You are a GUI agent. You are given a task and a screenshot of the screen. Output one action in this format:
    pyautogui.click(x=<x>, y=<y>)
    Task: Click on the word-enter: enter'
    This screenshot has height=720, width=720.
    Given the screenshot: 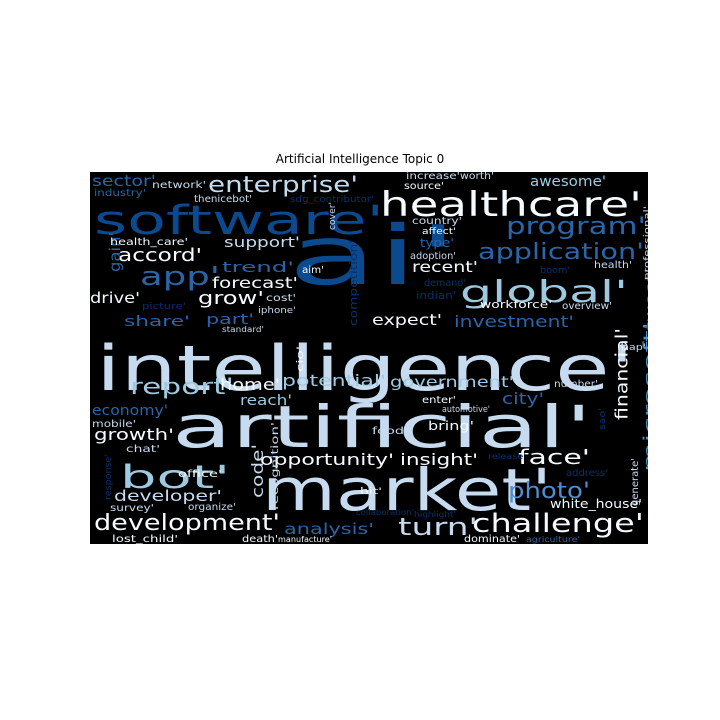 What is the action you would take?
    pyautogui.click(x=439, y=400)
    